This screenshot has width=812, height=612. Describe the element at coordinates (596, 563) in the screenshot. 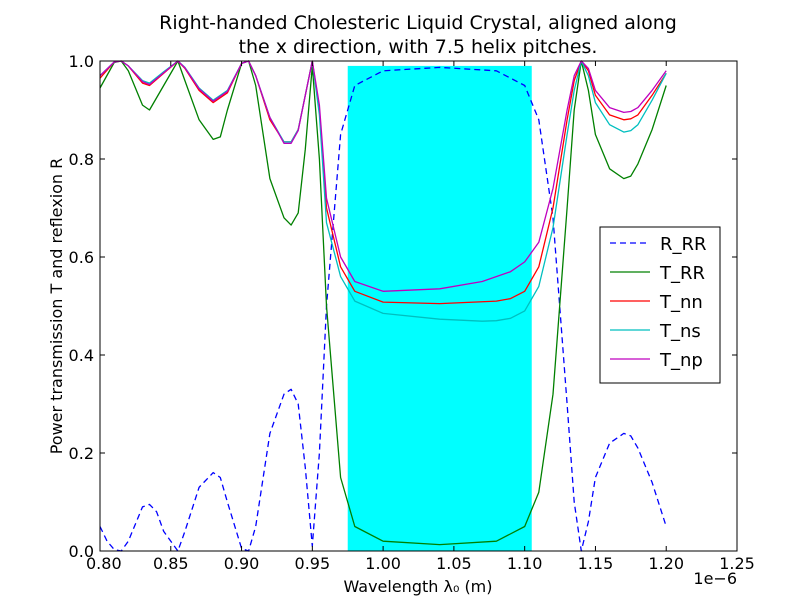

I see `x-tick-label: 1.15` at that location.